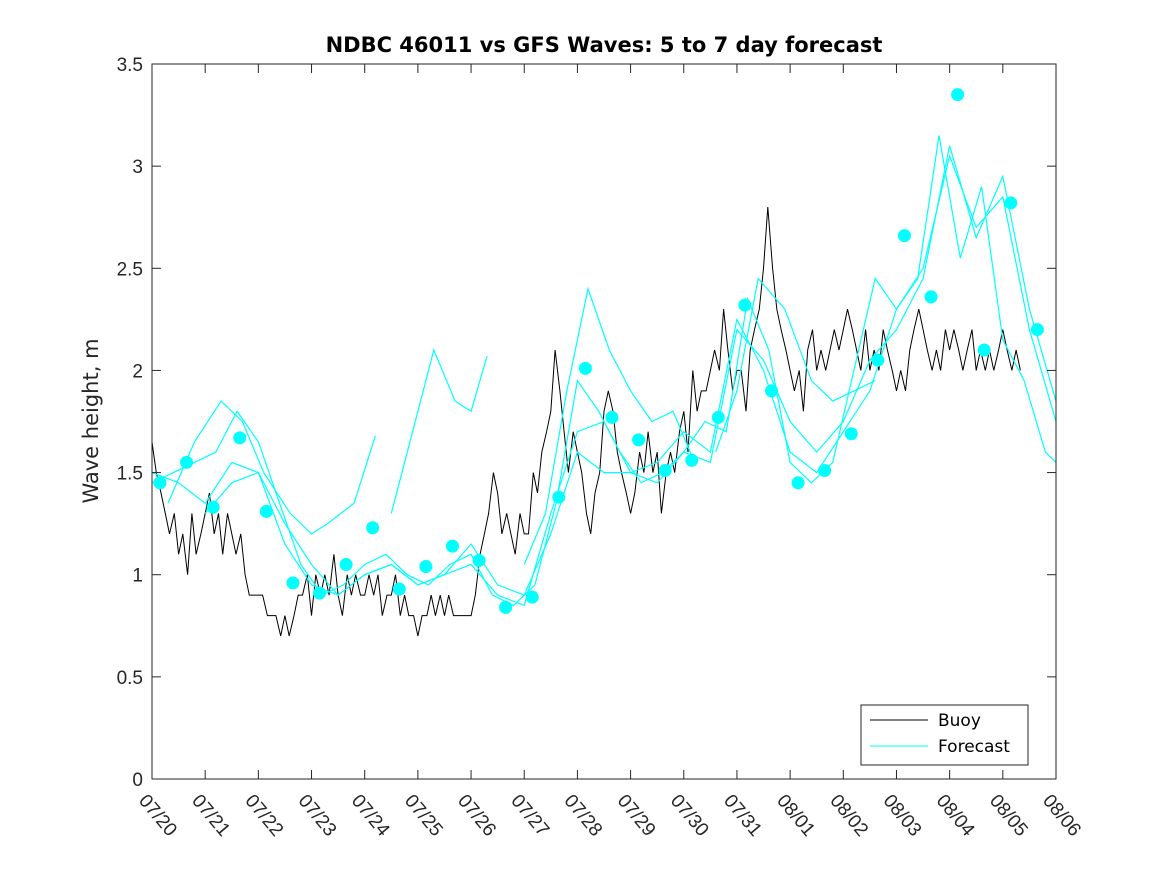 This screenshot has height=875, width=1167. What do you see at coordinates (974, 747) in the screenshot?
I see `legend-forecast-label: Forecast` at bounding box center [974, 747].